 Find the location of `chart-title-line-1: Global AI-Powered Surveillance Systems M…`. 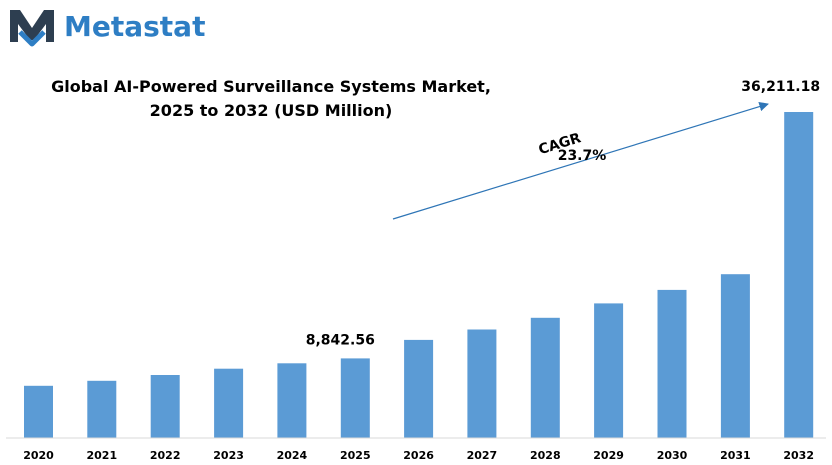

chart-title-line-1: Global AI-Powered Surveillance Systems M… is located at coordinates (271, 86).